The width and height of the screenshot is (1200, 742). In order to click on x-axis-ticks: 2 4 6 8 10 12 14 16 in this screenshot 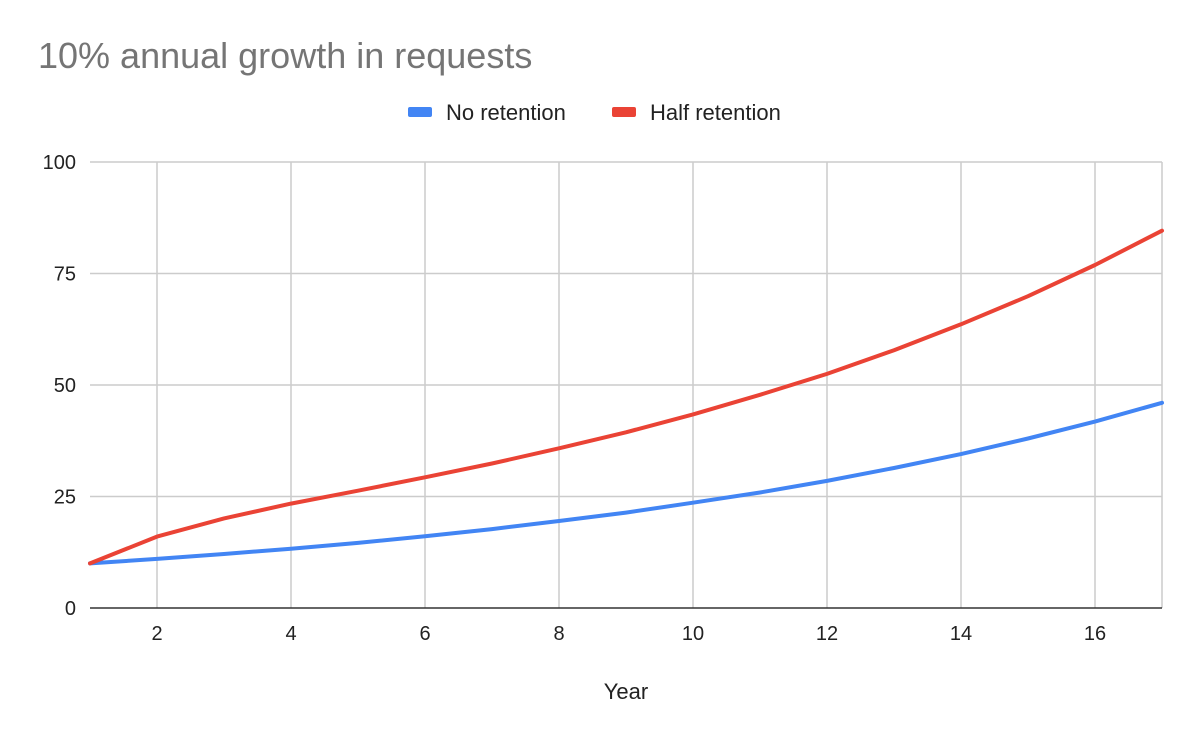, I will do `click(628, 634)`.